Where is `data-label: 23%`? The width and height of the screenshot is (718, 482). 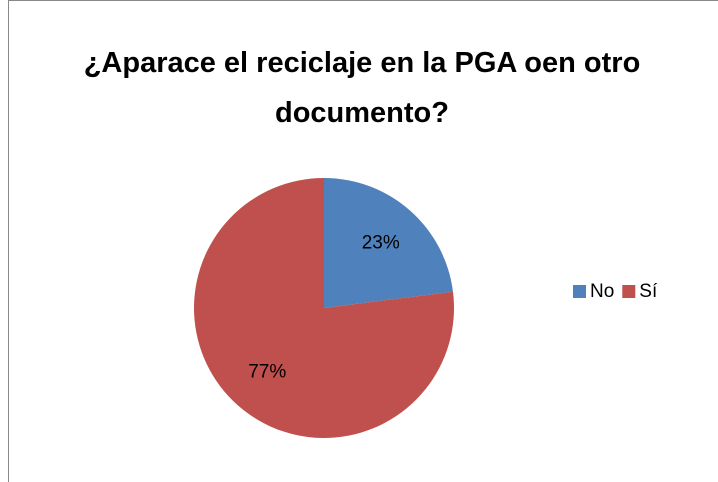
data-label: 23% is located at coordinates (381, 243).